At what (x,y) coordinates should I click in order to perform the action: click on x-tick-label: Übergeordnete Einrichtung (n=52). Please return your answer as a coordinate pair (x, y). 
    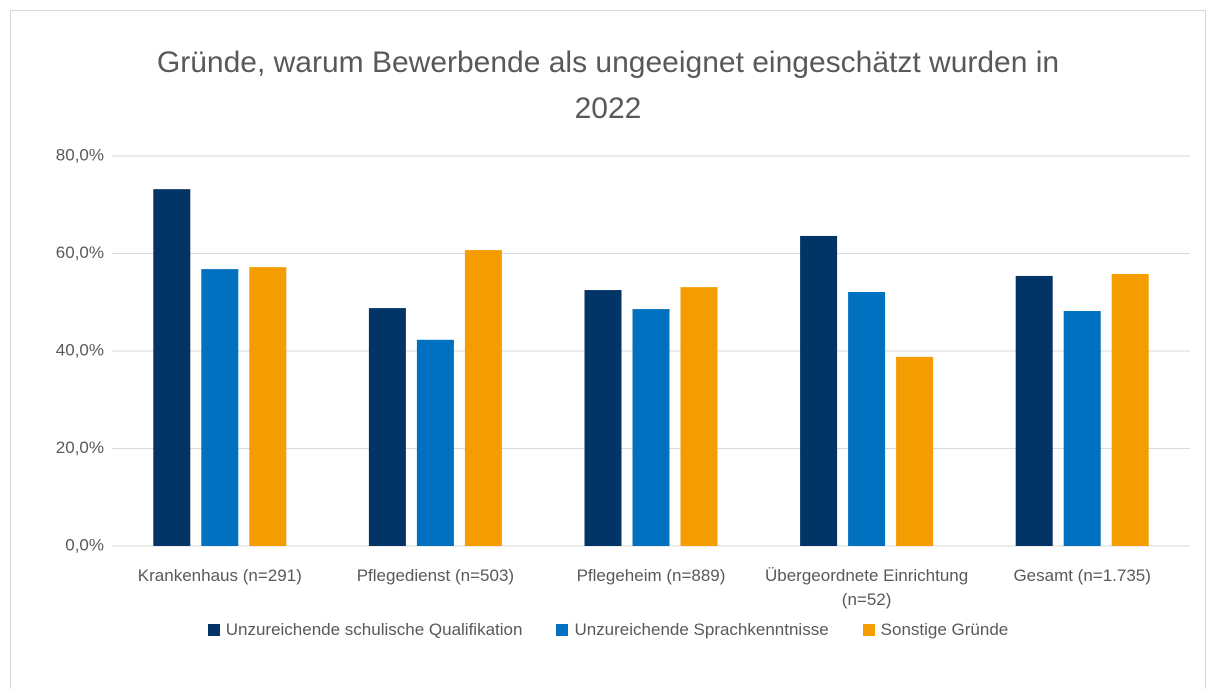
    Looking at the image, I should click on (867, 587).